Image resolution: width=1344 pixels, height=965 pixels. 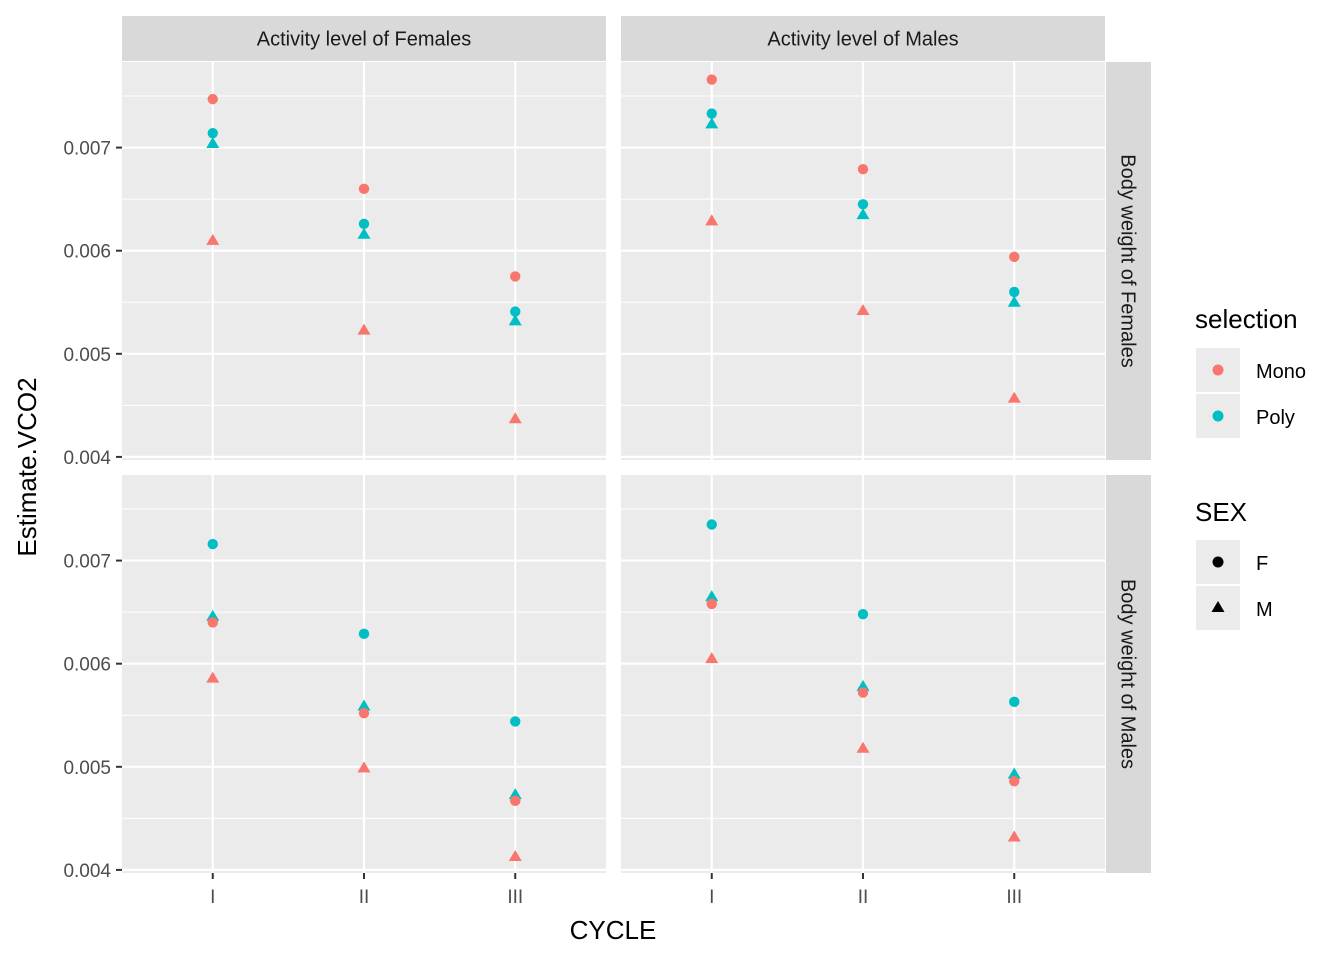 I want to click on points-panel-r2-c1, so click(x=364, y=700).